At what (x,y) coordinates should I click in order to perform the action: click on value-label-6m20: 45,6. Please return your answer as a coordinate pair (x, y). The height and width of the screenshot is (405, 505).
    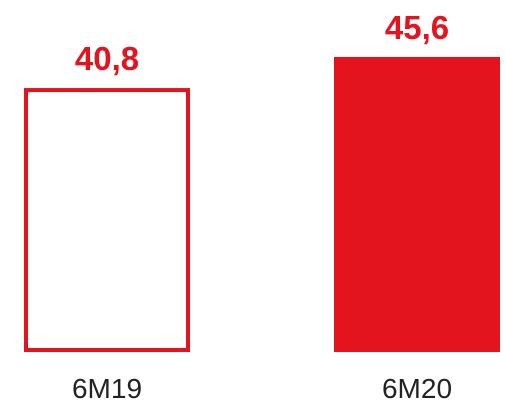
    Looking at the image, I should click on (417, 27).